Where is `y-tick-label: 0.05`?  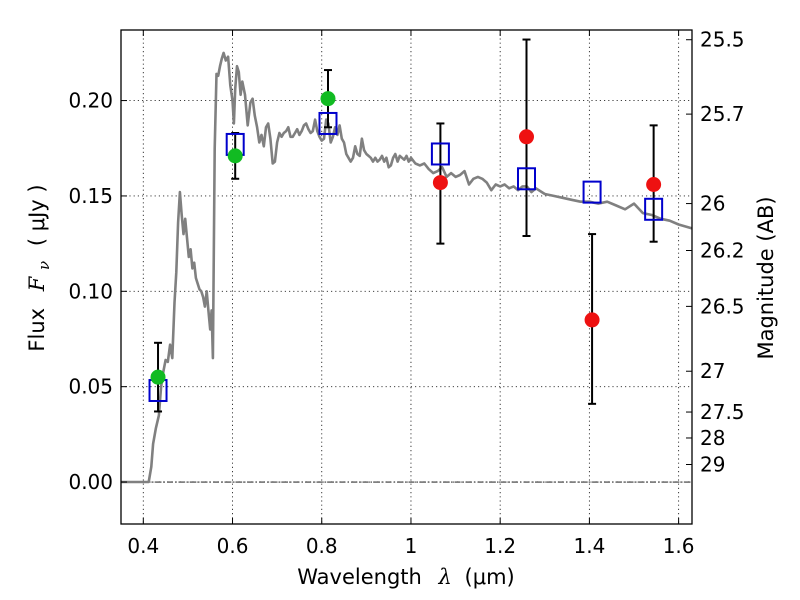 y-tick-label: 0.05 is located at coordinates (90, 387).